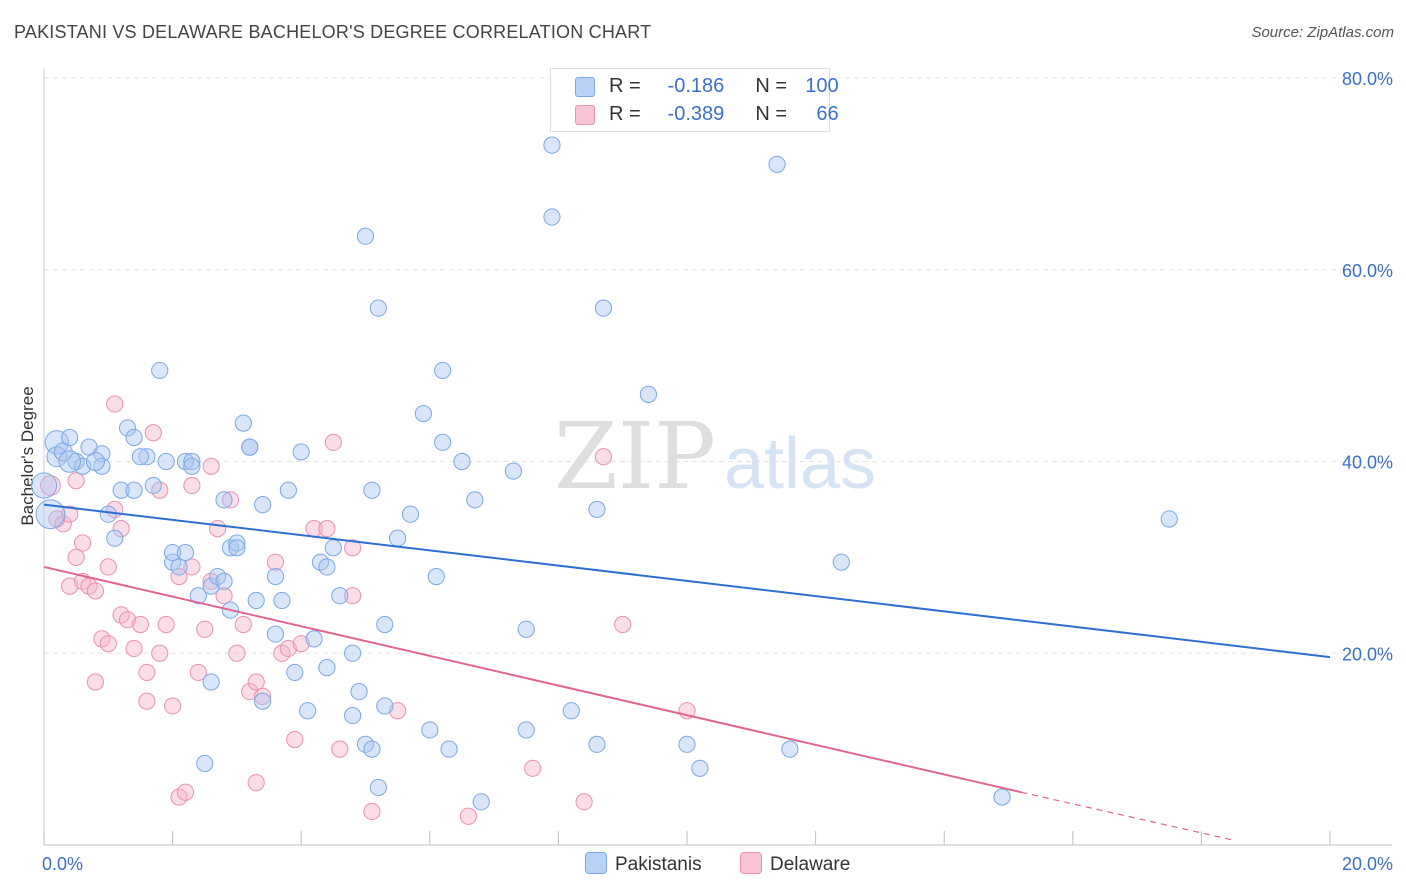  Describe the element at coordinates (696, 114) in the screenshot. I see `legend-r-value-delaware: -0.389` at that location.